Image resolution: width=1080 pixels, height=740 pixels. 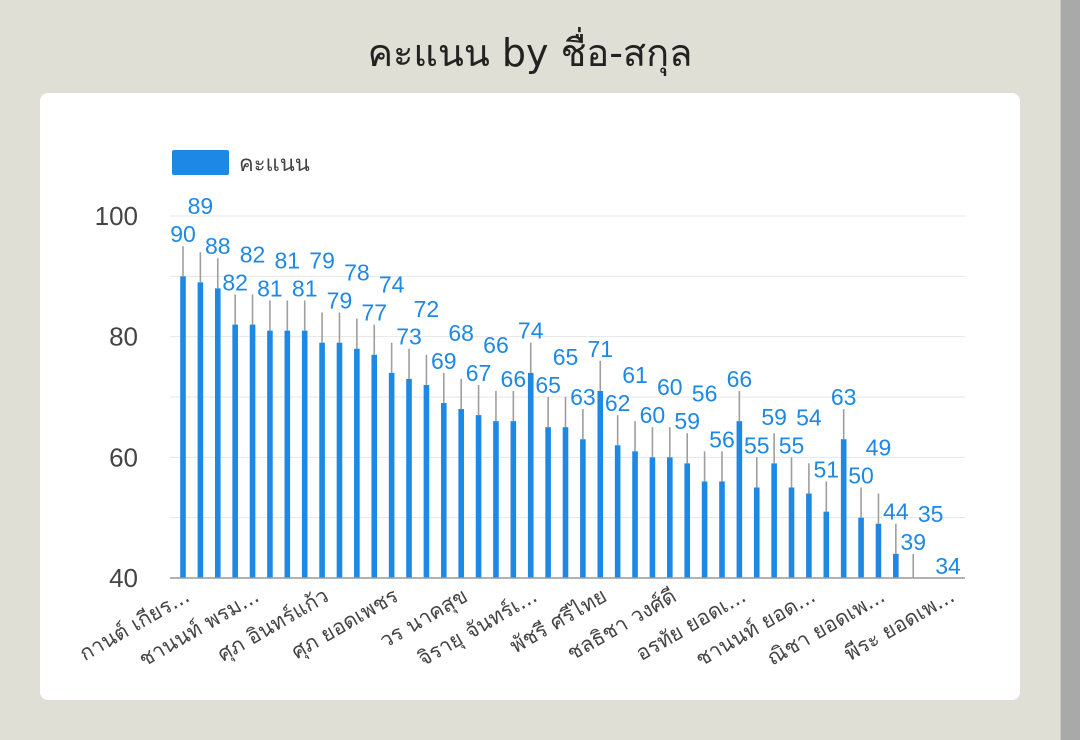 I want to click on y-tick-label: 60, so click(x=123, y=457).